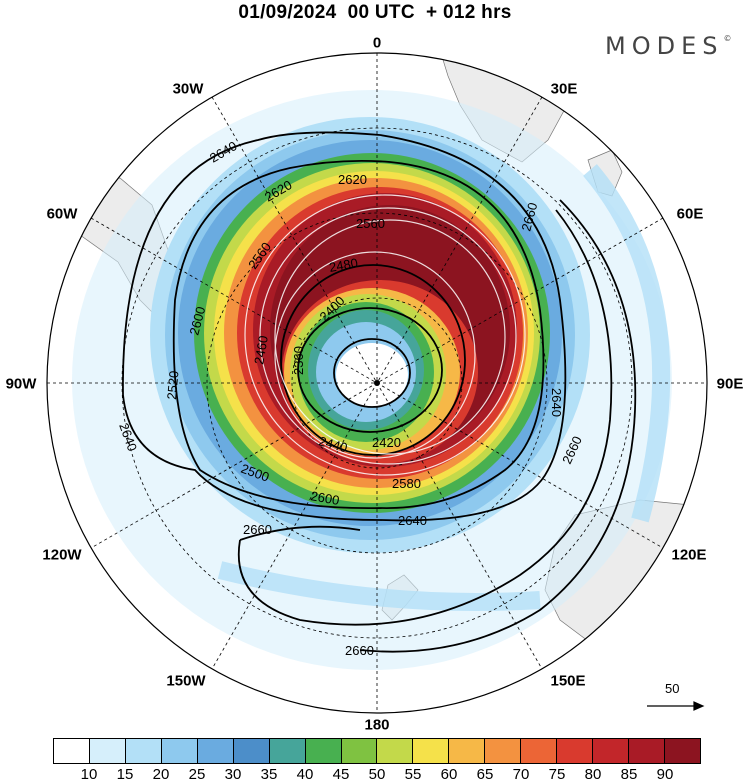 This screenshot has height=783, width=750. Describe the element at coordinates (197, 774) in the screenshot. I see `color-scale-label: 25` at that location.